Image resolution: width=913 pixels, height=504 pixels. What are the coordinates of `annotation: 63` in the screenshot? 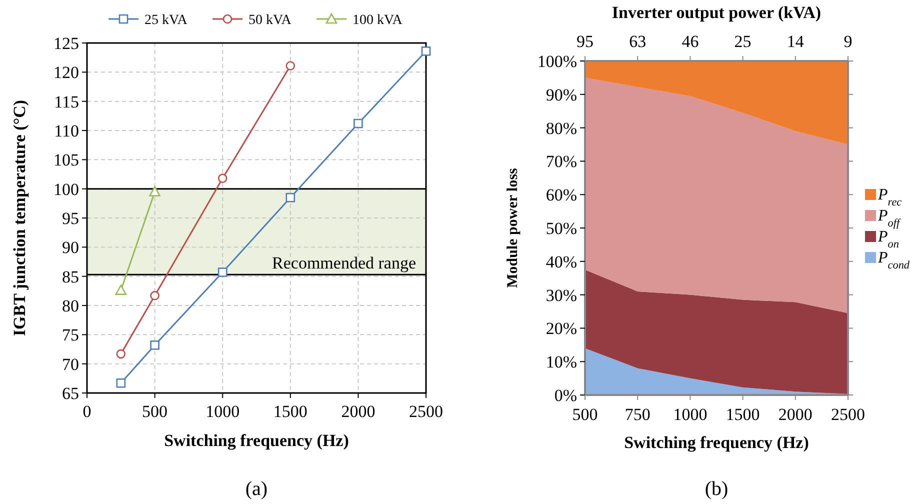 It's located at (637, 41).